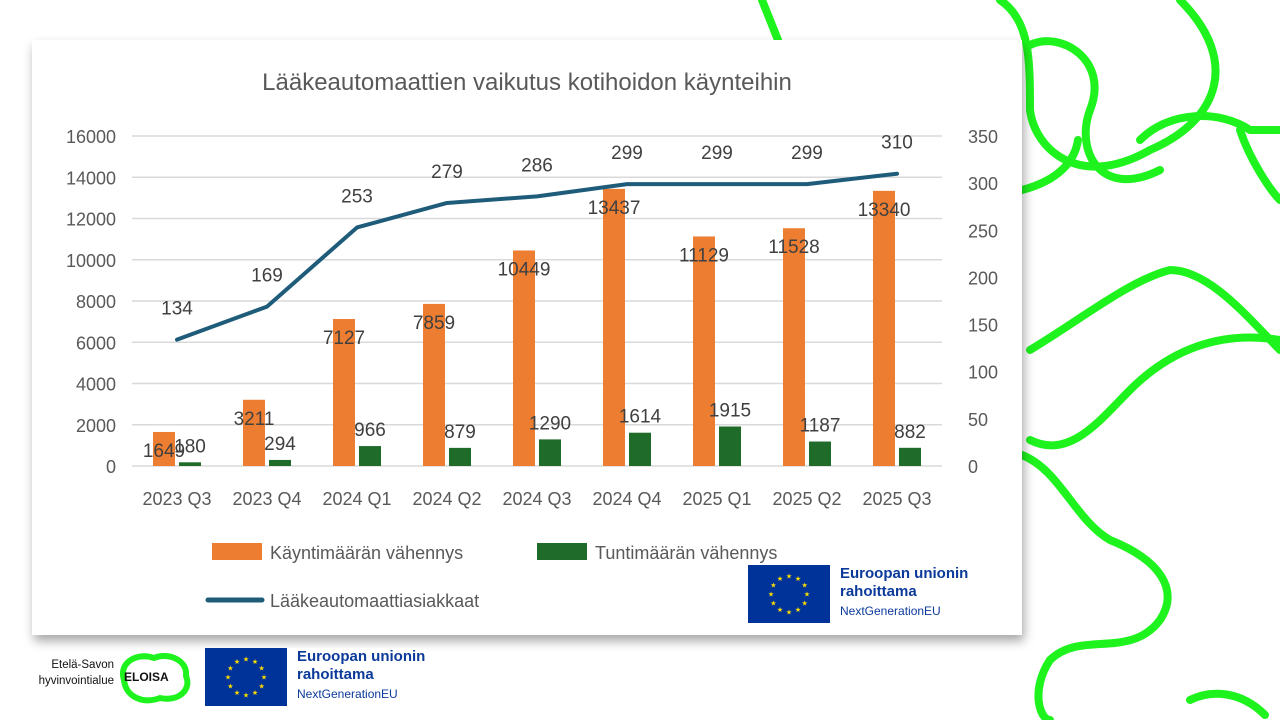 The height and width of the screenshot is (720, 1280). What do you see at coordinates (536, 499) in the screenshot?
I see `x-tick-label: 2024 Q3` at bounding box center [536, 499].